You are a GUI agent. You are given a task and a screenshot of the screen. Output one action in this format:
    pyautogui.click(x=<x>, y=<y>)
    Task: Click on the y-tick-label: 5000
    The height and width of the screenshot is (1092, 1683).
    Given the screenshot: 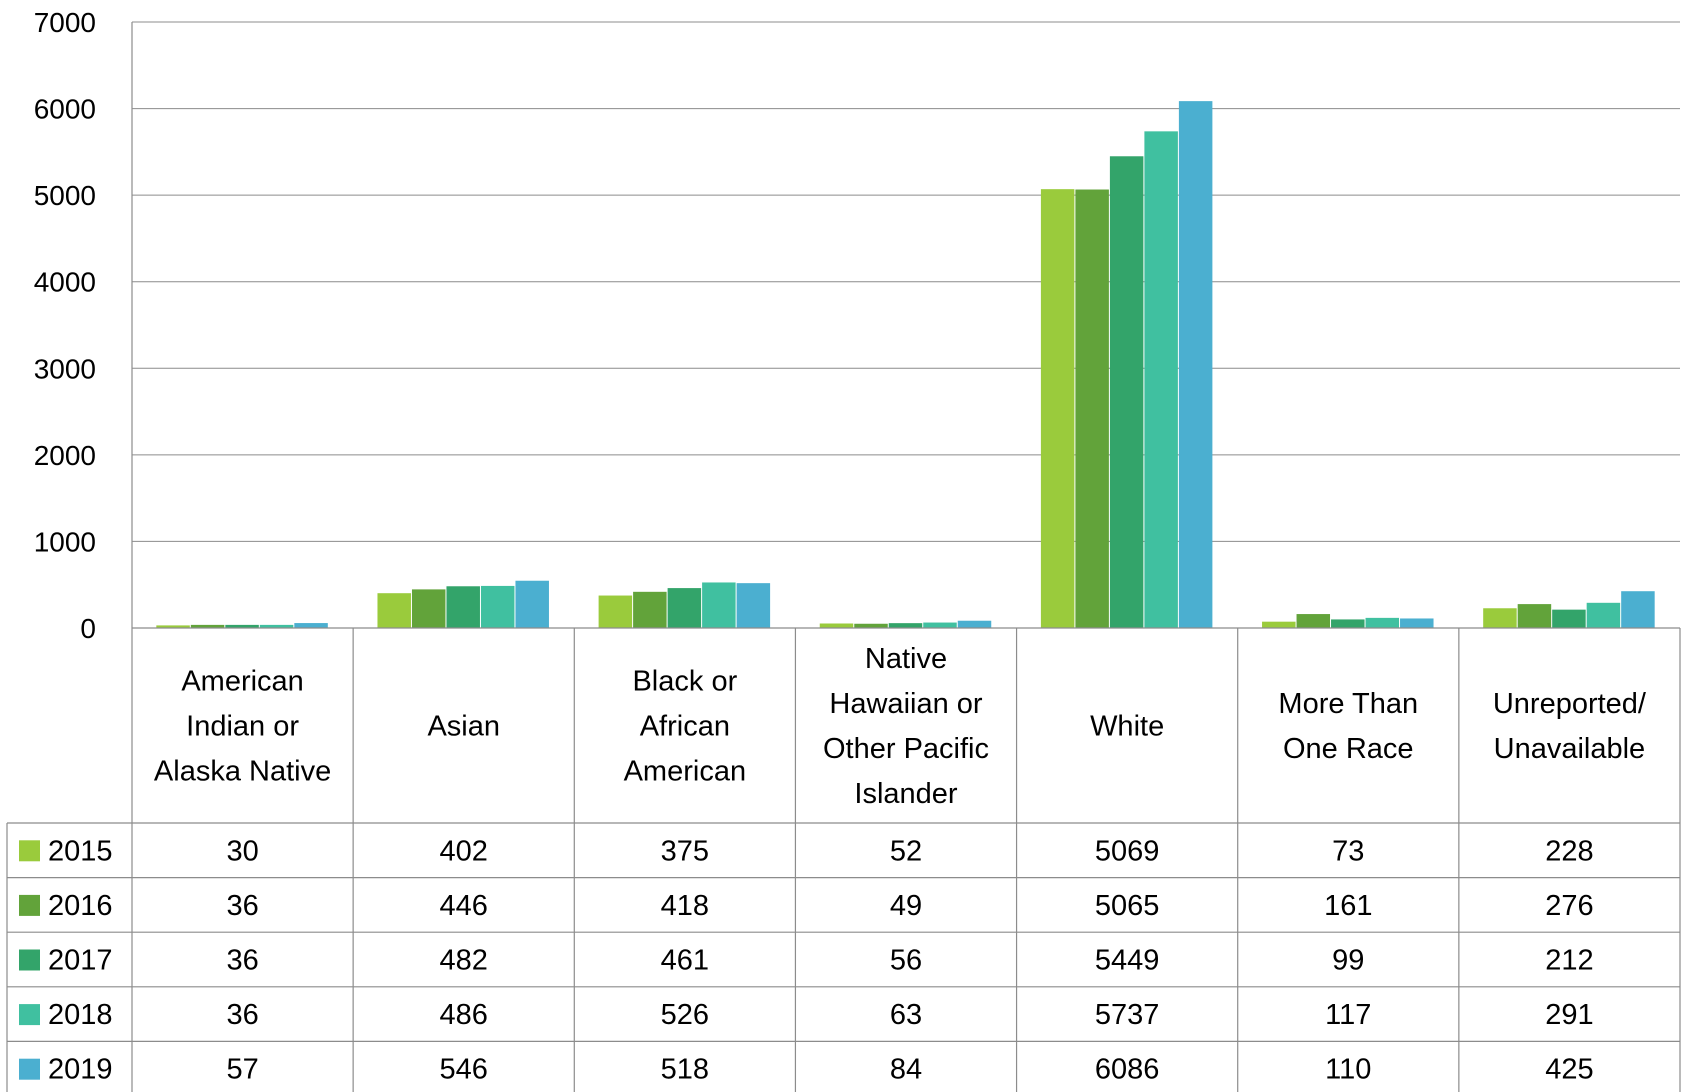 What is the action you would take?
    pyautogui.click(x=65, y=195)
    